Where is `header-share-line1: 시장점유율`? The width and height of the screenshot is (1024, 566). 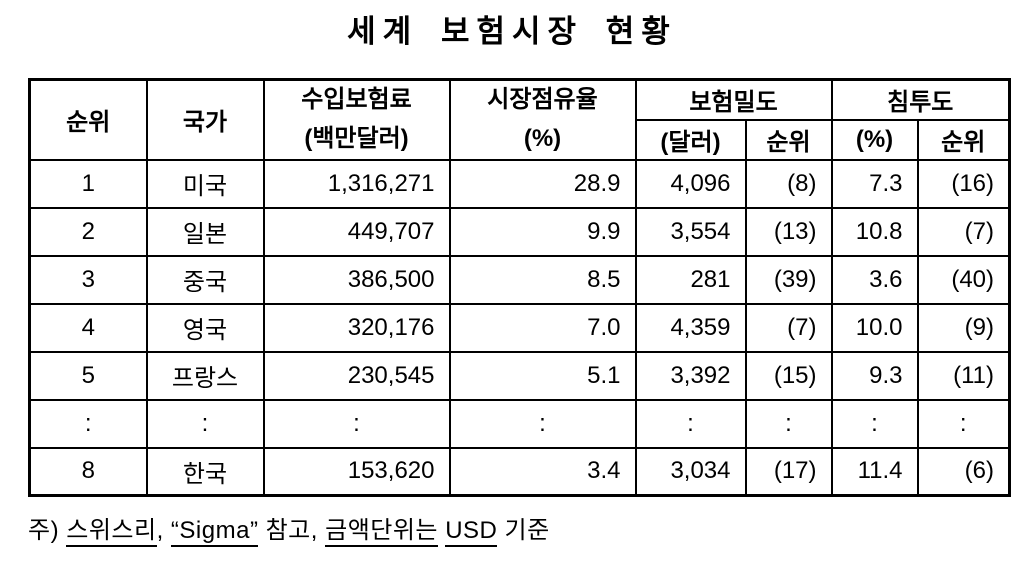 header-share-line1: 시장점유율 is located at coordinates (542, 100).